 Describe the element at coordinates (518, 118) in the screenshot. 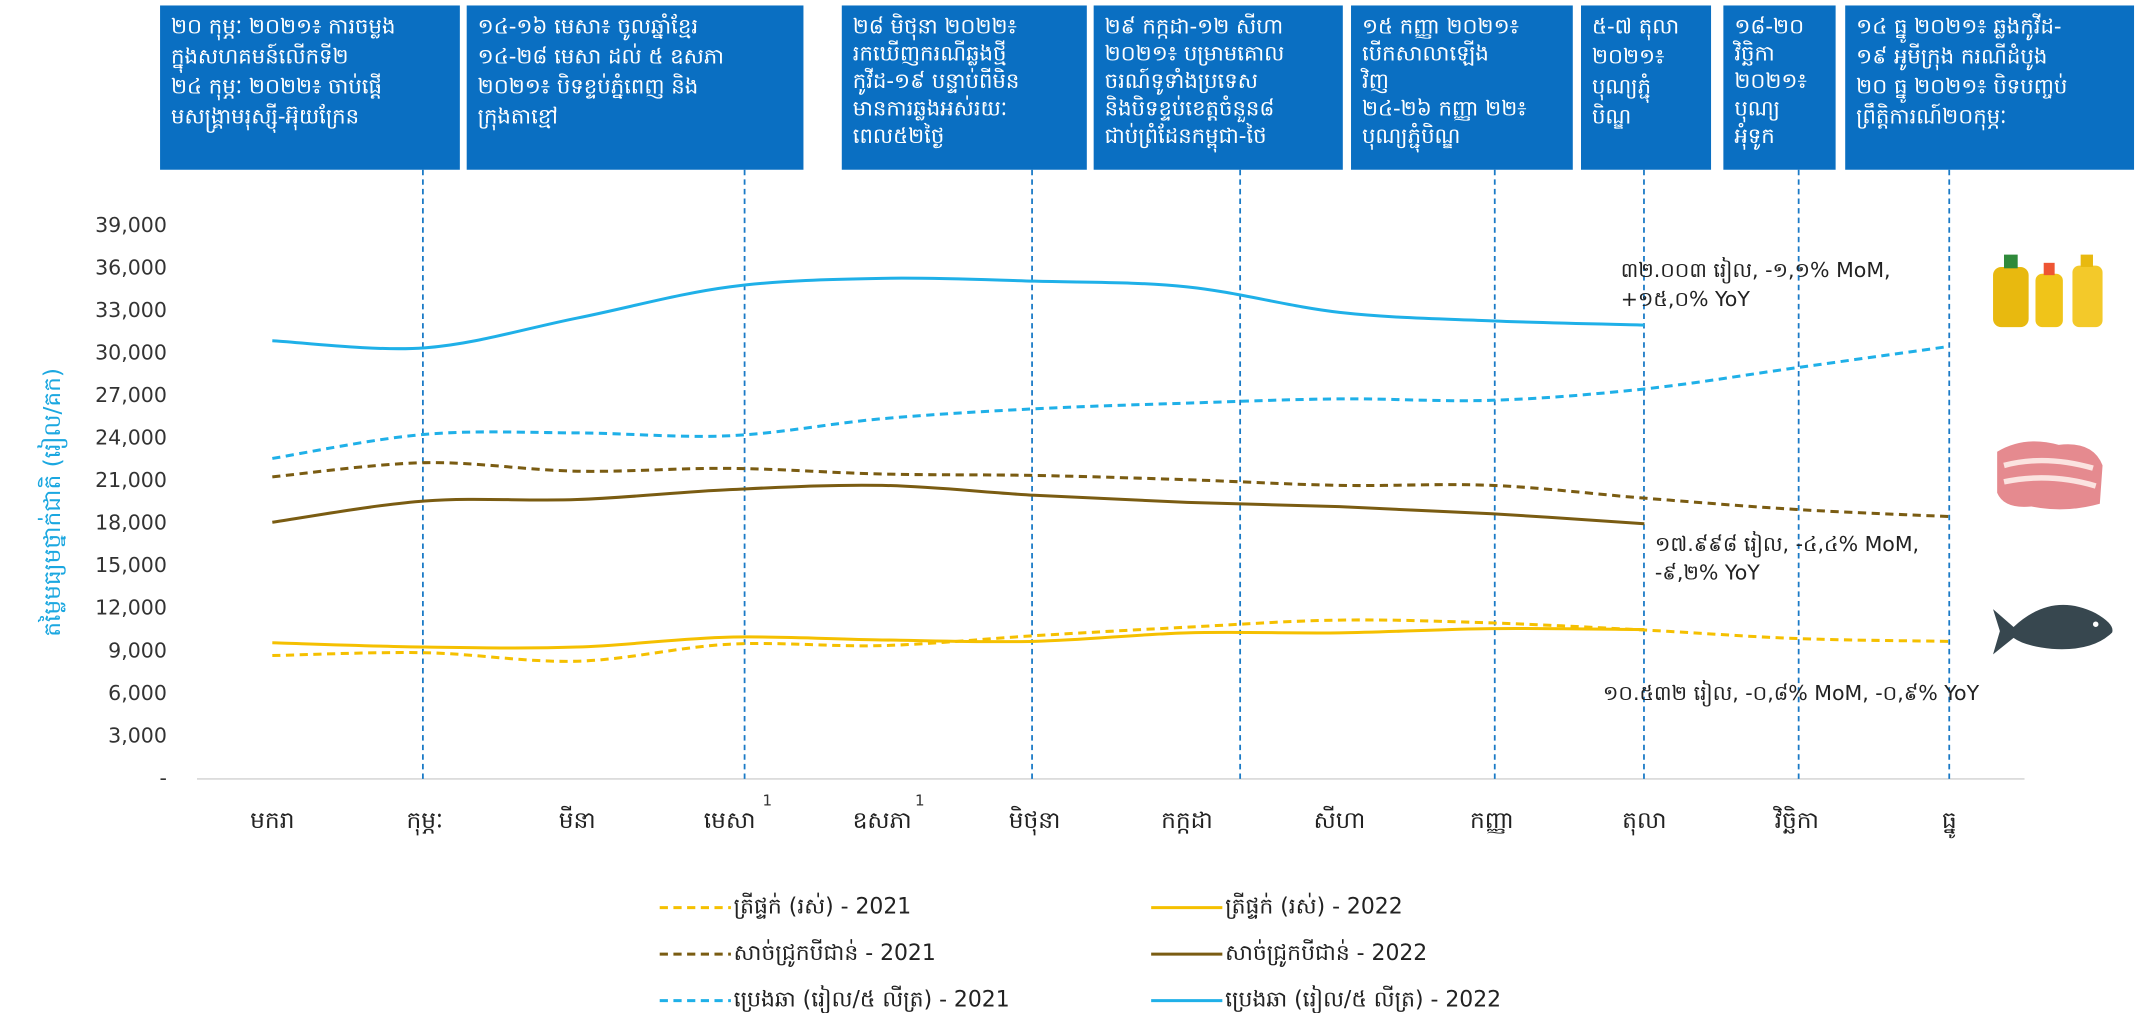

I see `event-text: ក្រុងតាខ្មៅ` at that location.